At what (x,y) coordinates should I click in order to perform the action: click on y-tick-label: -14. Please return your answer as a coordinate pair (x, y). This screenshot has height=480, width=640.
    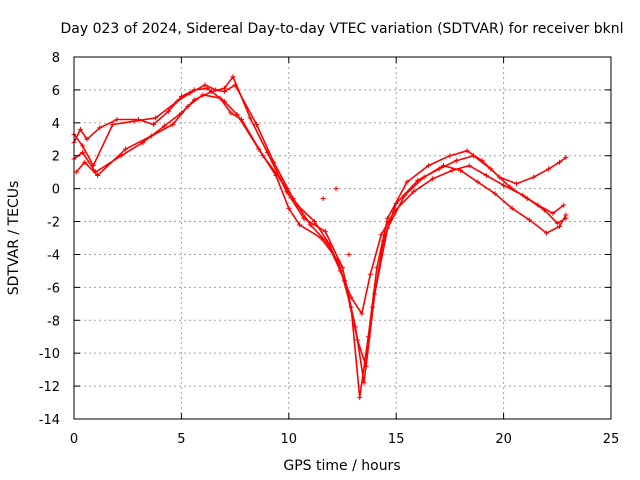
    Looking at the image, I should click on (49, 420).